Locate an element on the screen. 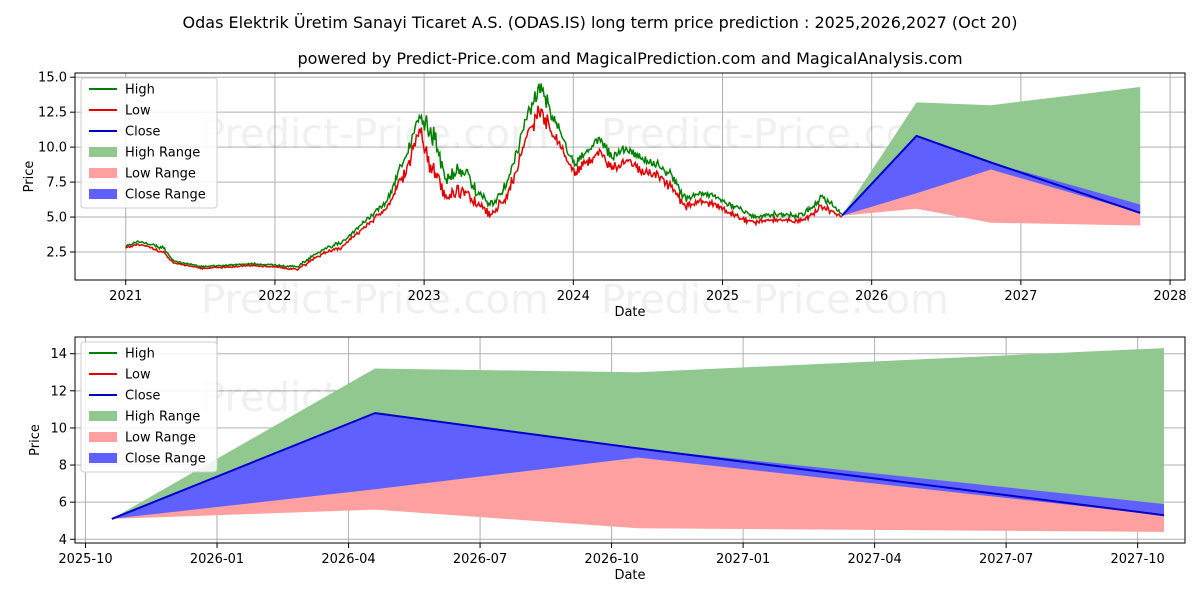  upper-x-tick-label: 2026 is located at coordinates (871, 296).